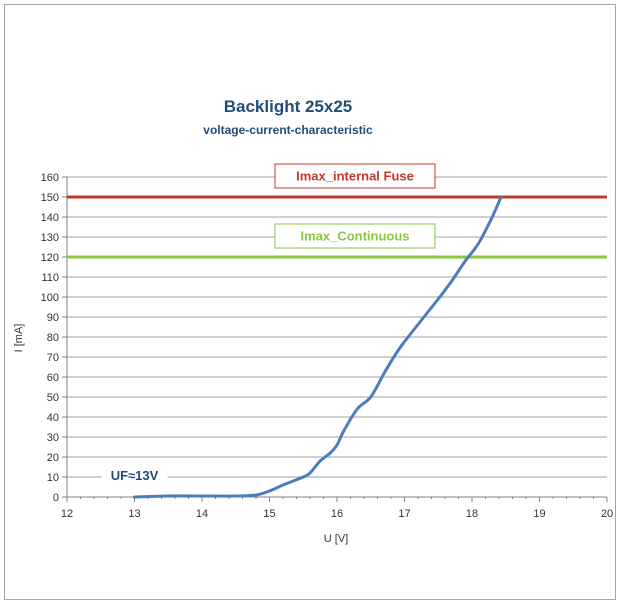 The image size is (621, 605). Describe the element at coordinates (134, 514) in the screenshot. I see `x-tick-label: 13` at that location.